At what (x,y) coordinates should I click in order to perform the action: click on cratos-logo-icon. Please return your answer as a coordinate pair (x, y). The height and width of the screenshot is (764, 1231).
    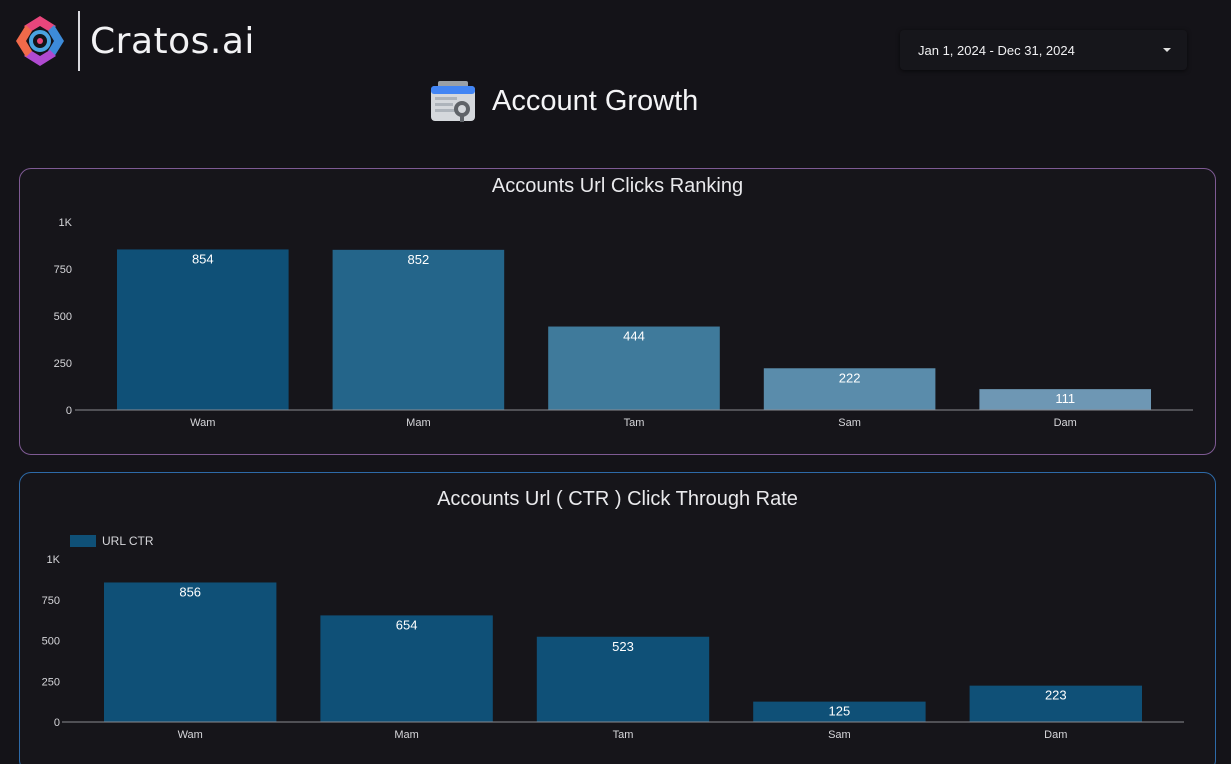
    Looking at the image, I should click on (40, 41).